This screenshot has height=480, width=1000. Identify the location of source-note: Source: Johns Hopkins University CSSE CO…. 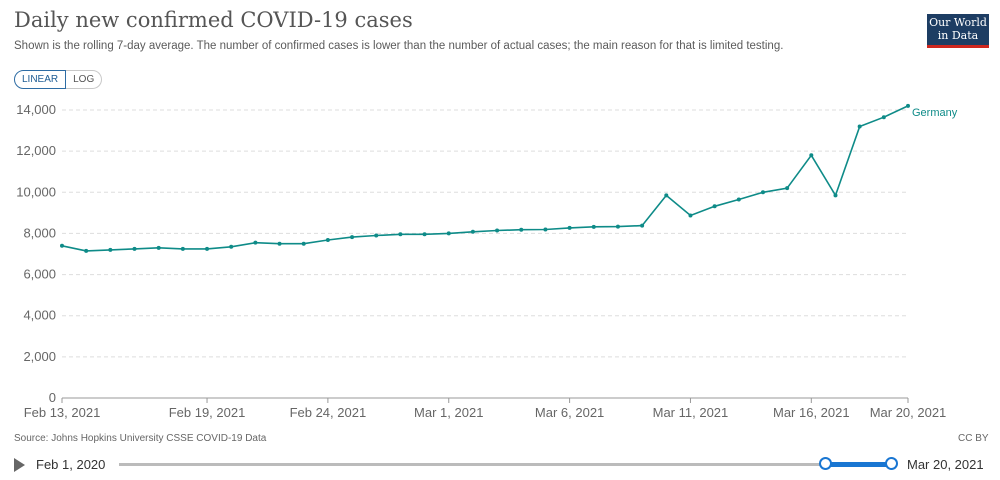
(140, 438).